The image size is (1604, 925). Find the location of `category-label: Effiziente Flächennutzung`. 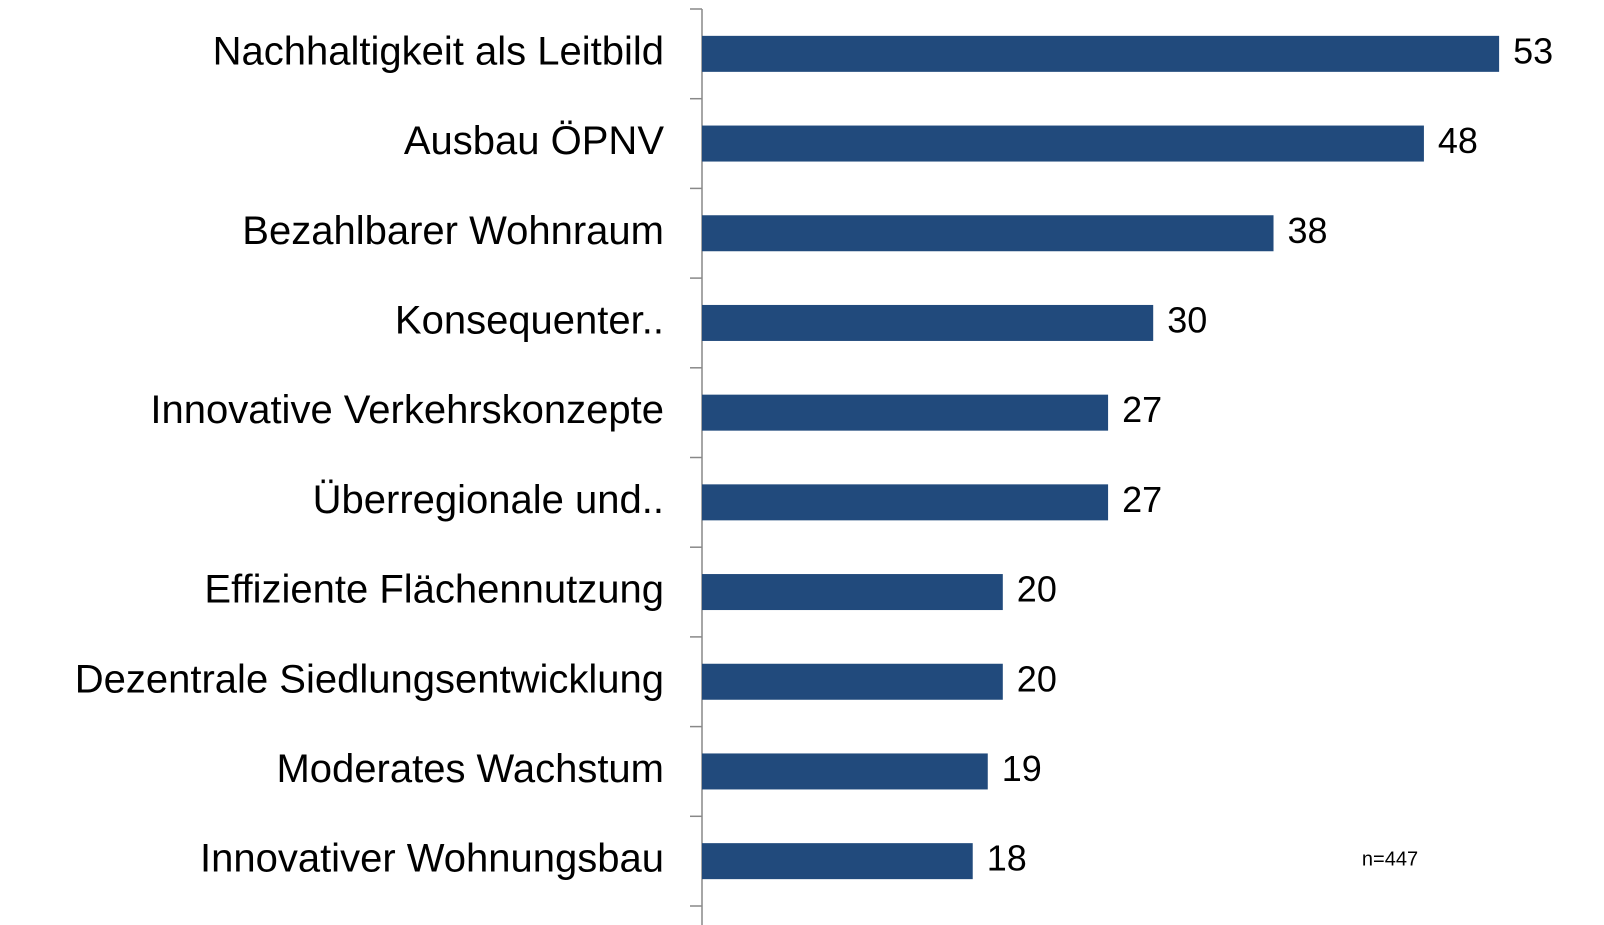

category-label: Effiziente Flächennutzung is located at coordinates (434, 590).